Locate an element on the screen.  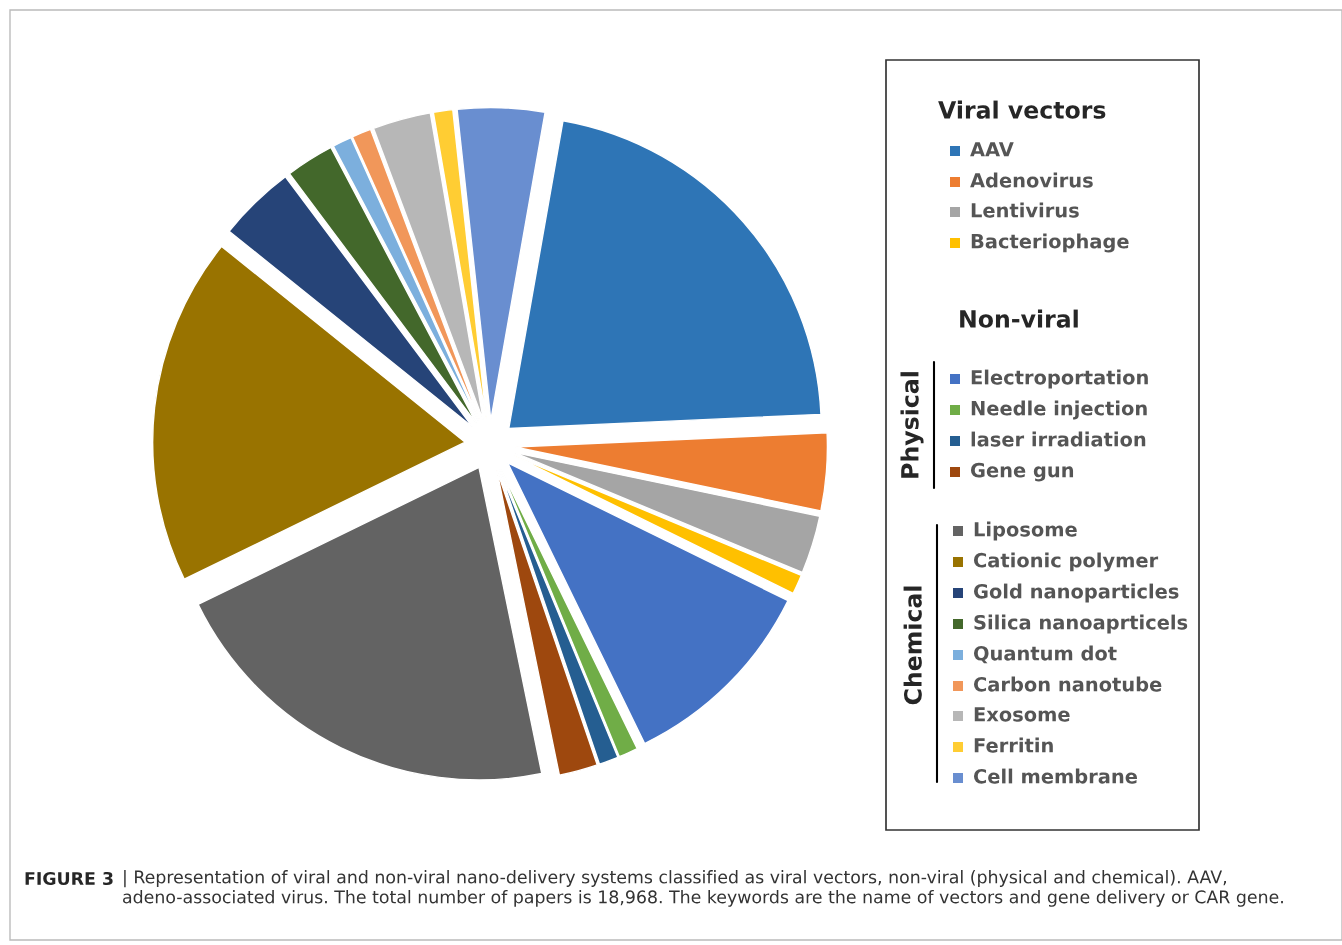
text: Non-viral is located at coordinates (1019, 318).